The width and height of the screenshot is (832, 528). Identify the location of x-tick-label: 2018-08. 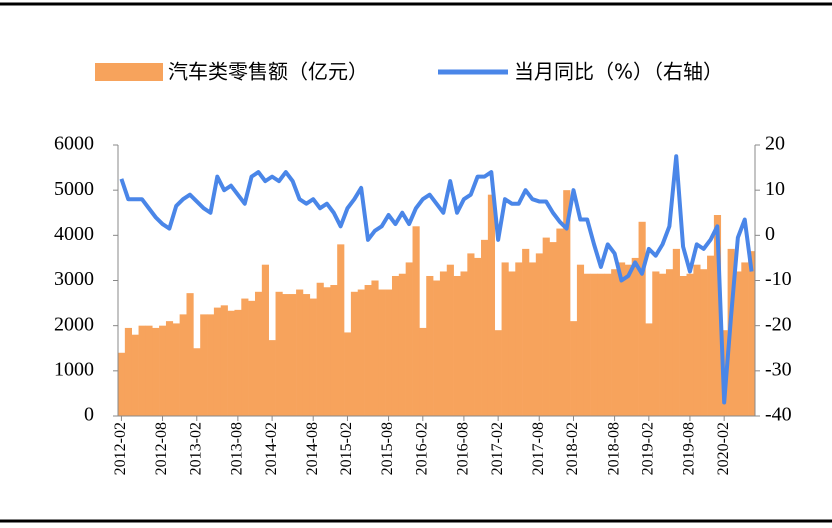
(613, 448).